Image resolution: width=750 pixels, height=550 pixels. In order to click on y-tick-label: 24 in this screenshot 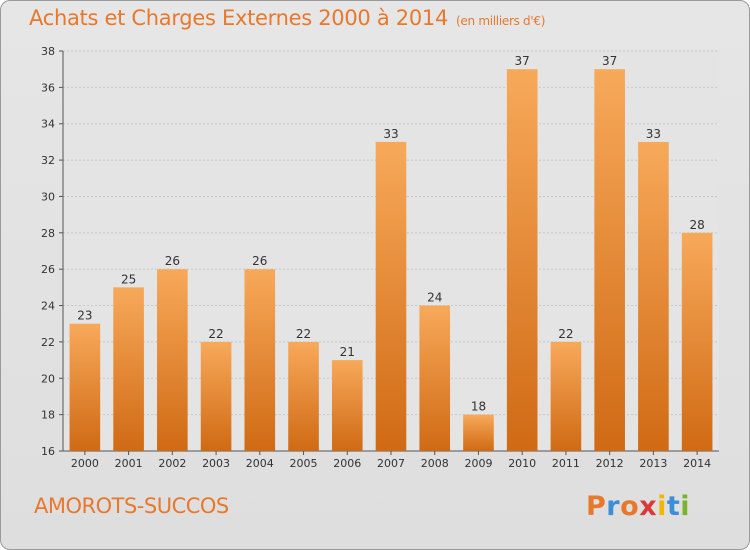, I will do `click(48, 306)`.